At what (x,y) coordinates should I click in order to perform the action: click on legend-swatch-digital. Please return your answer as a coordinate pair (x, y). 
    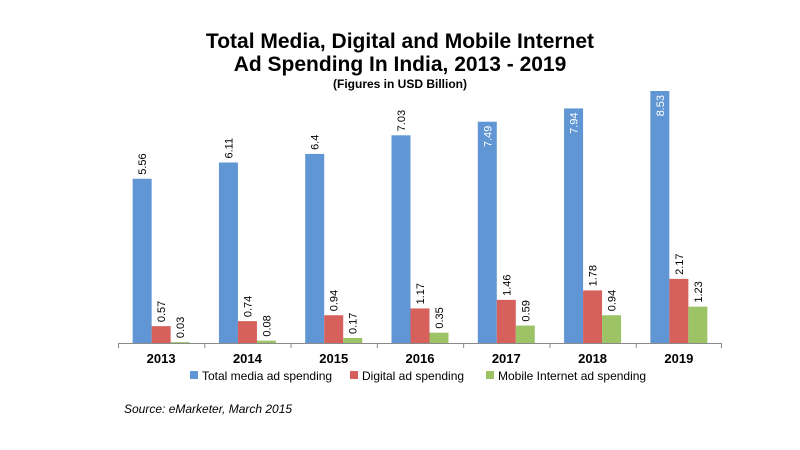
    Looking at the image, I should click on (354, 375).